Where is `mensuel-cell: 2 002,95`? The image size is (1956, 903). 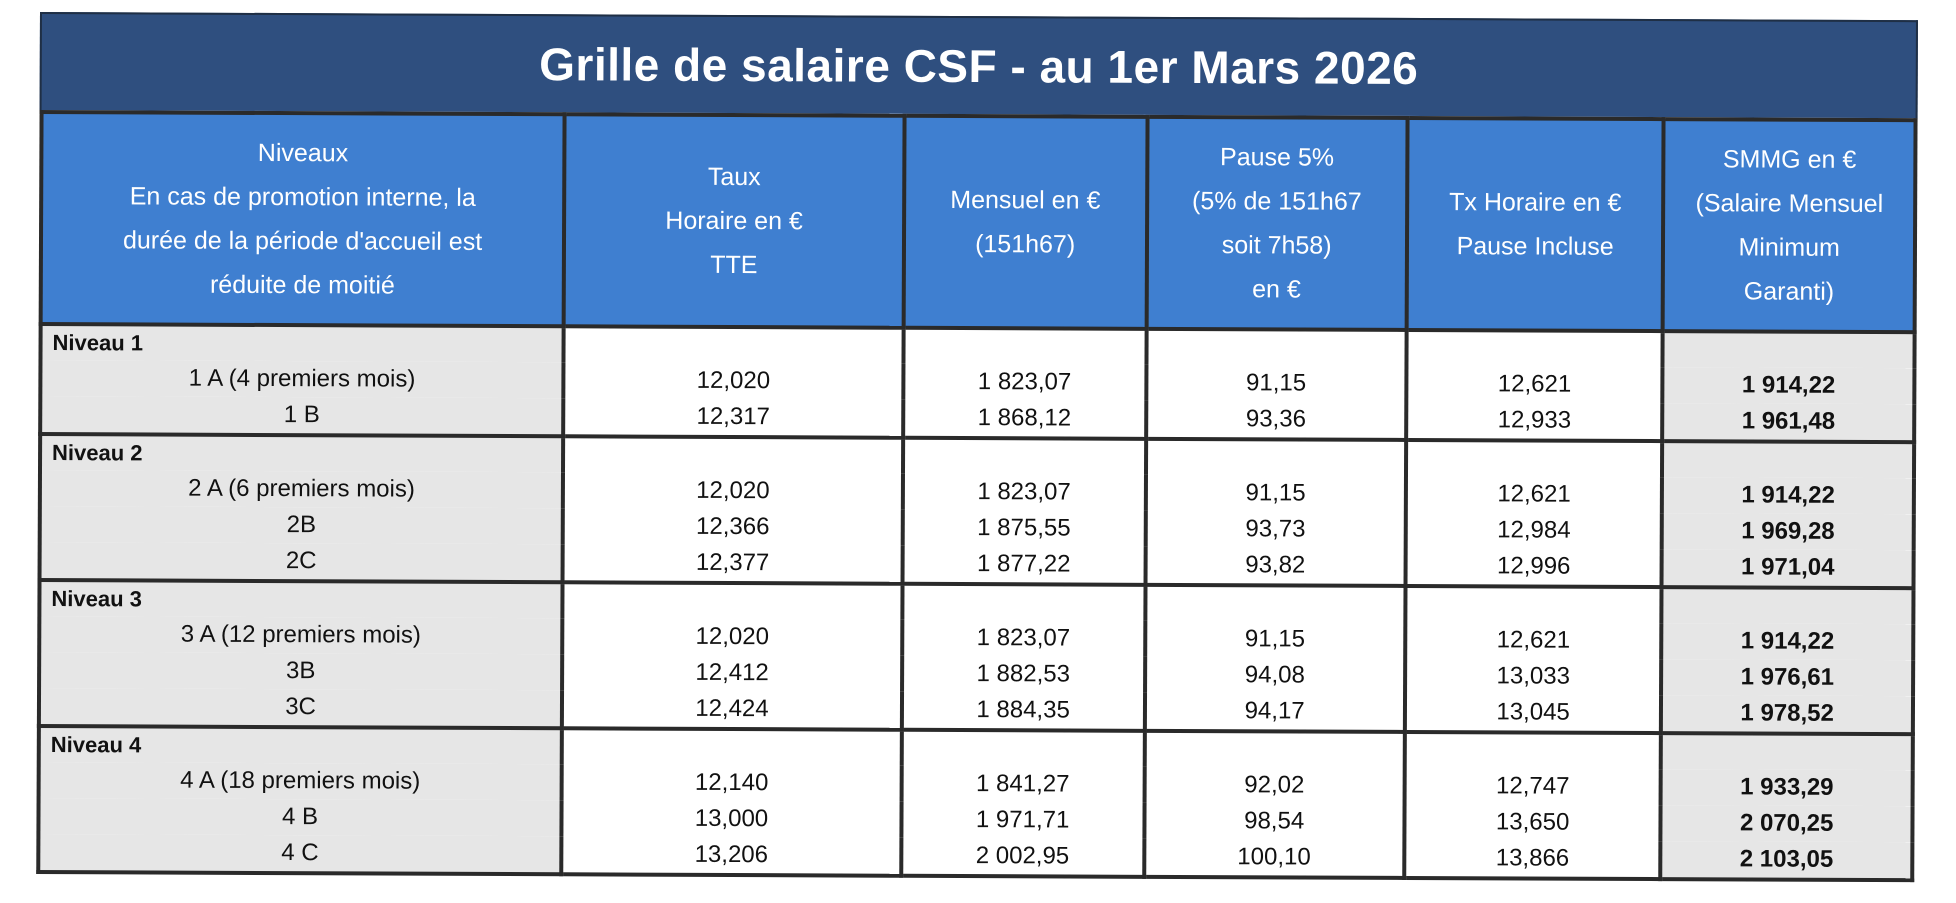
mensuel-cell: 2 002,95 is located at coordinates (1022, 857).